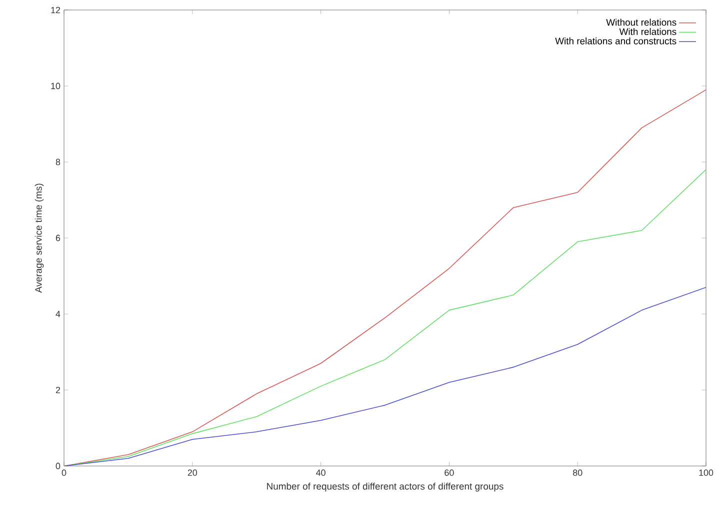  What do you see at coordinates (58, 238) in the screenshot?
I see `y-tick-label: 6` at bounding box center [58, 238].